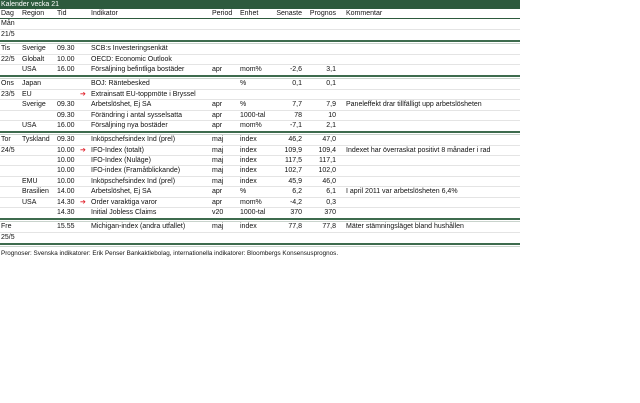 This screenshot has height=403, width=640. What do you see at coordinates (295, 125) in the screenshot?
I see `cell-senaste: -7,1` at bounding box center [295, 125].